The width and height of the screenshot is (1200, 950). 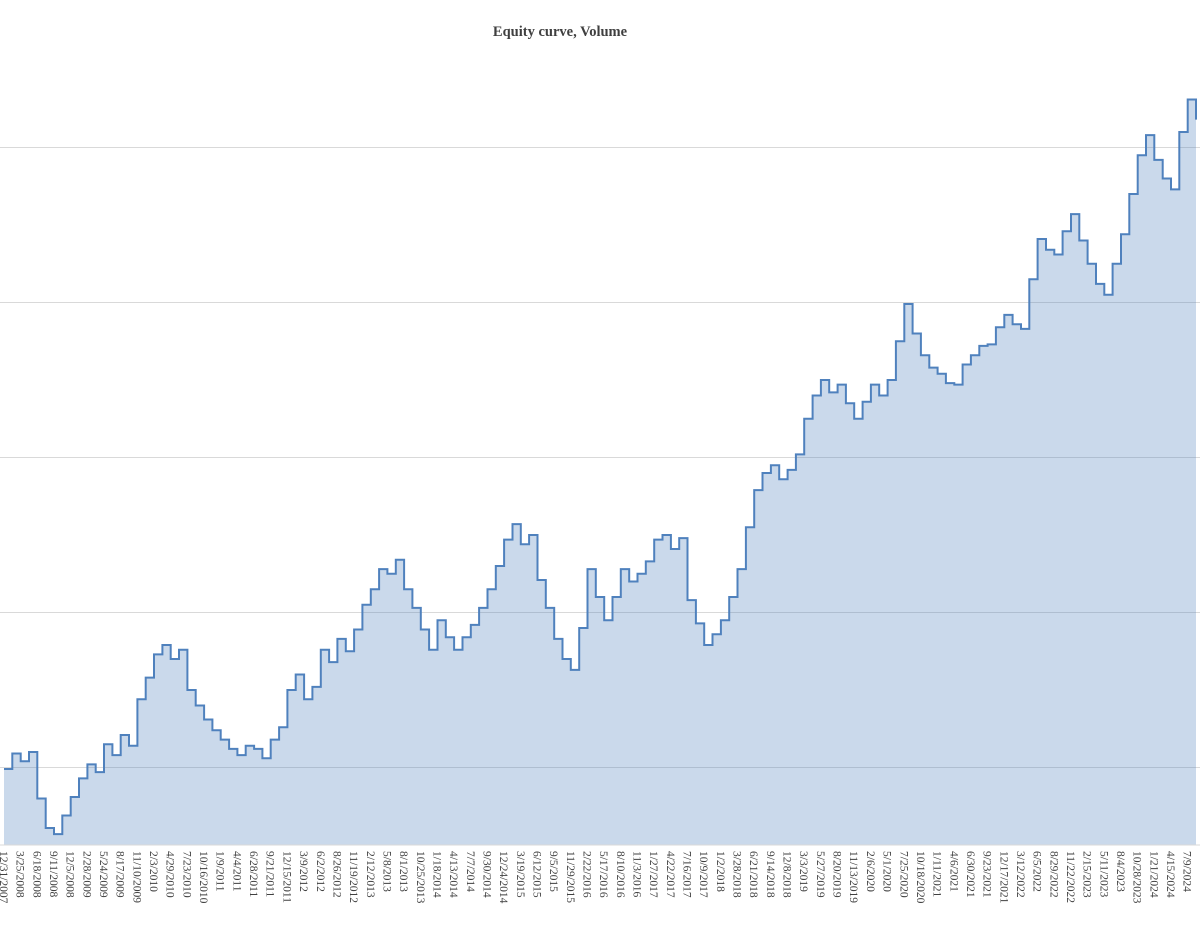 What do you see at coordinates (653, 874) in the screenshot?
I see `x-axis-tick-label: 1/27/2017` at bounding box center [653, 874].